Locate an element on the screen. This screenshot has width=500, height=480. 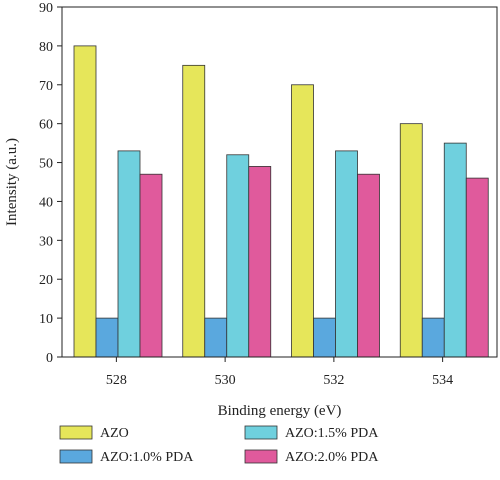
y-tick-label: 20 is located at coordinates (46, 280).